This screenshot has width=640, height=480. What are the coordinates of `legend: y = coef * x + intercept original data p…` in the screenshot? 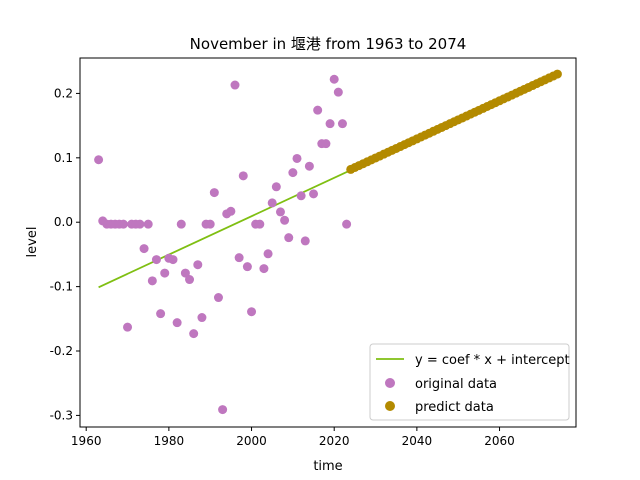 It's located at (469, 382).